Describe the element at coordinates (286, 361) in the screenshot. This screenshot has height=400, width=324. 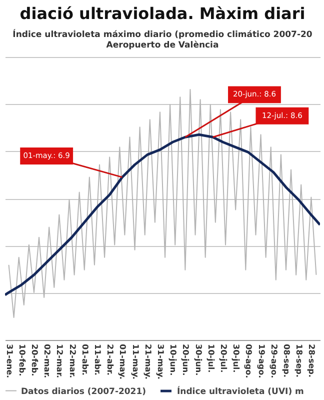
I see `x-tick-label: 08-sep.` at that location.